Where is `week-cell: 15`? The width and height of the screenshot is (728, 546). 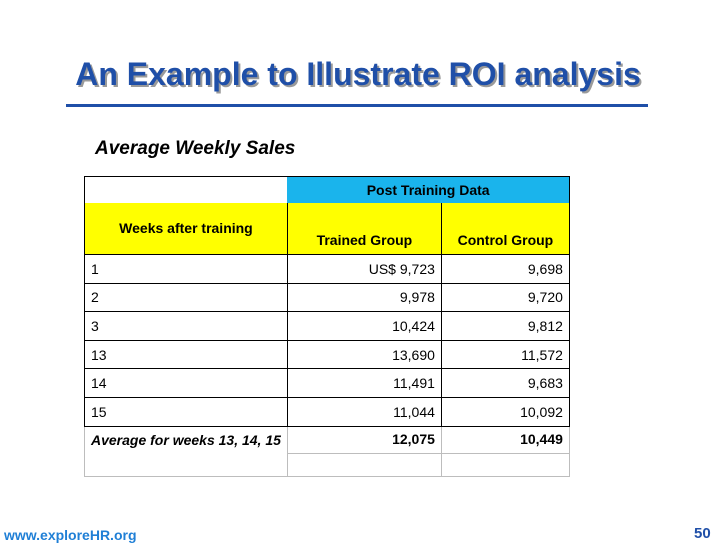
week-cell: 15 is located at coordinates (186, 411).